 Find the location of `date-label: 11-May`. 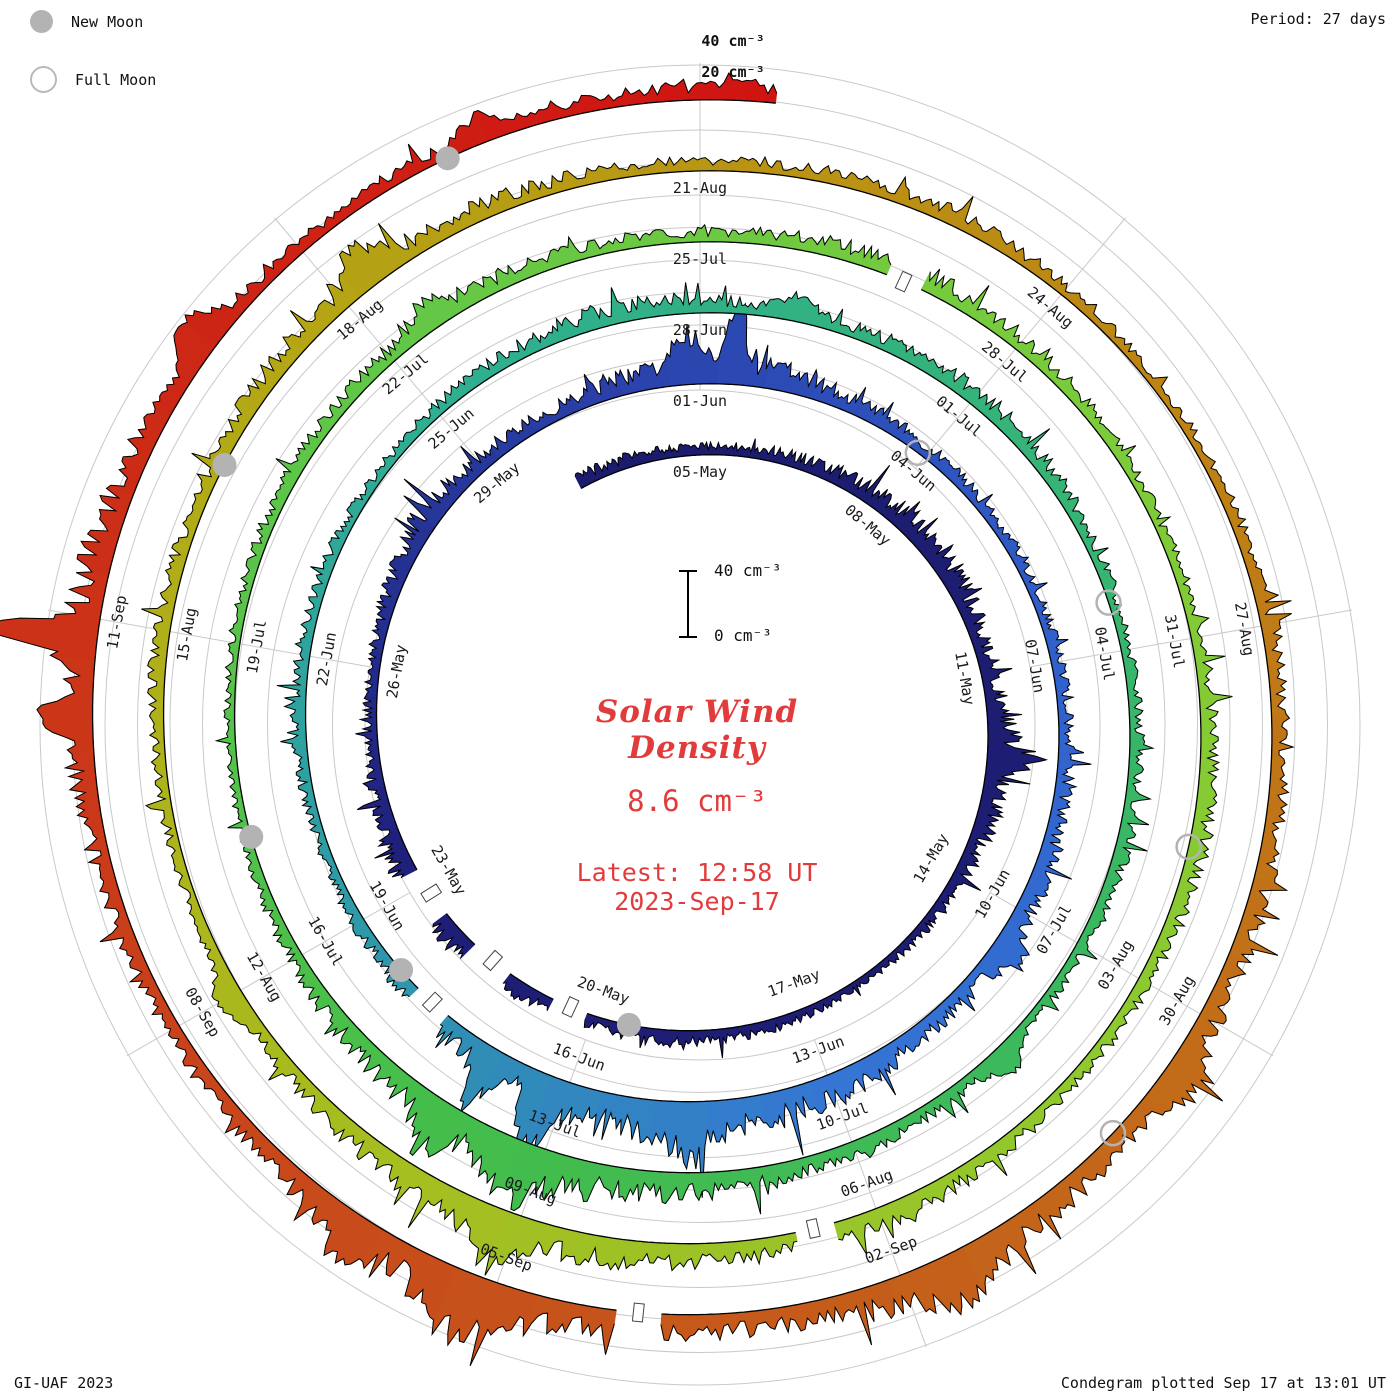

date-label: 11-May is located at coordinates (964, 678).